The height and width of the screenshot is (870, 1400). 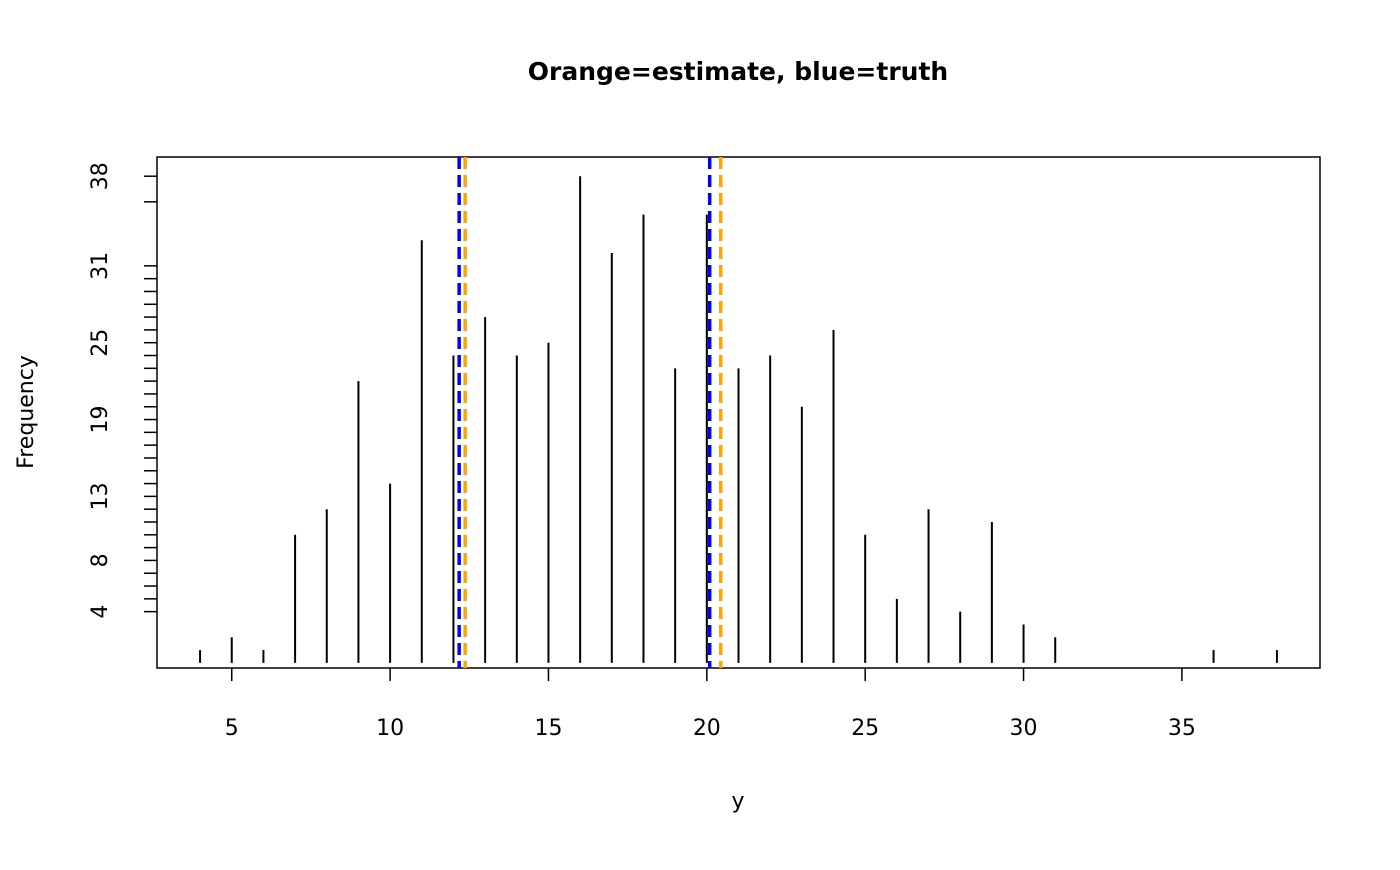 What do you see at coordinates (100, 496) in the screenshot?
I see `y-tick-label: 13` at bounding box center [100, 496].